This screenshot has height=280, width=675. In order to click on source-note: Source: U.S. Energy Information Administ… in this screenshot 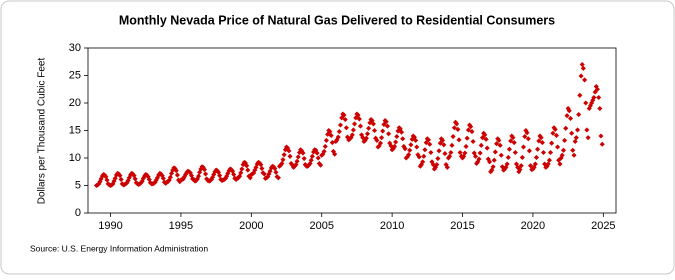, I will do `click(119, 248)`.